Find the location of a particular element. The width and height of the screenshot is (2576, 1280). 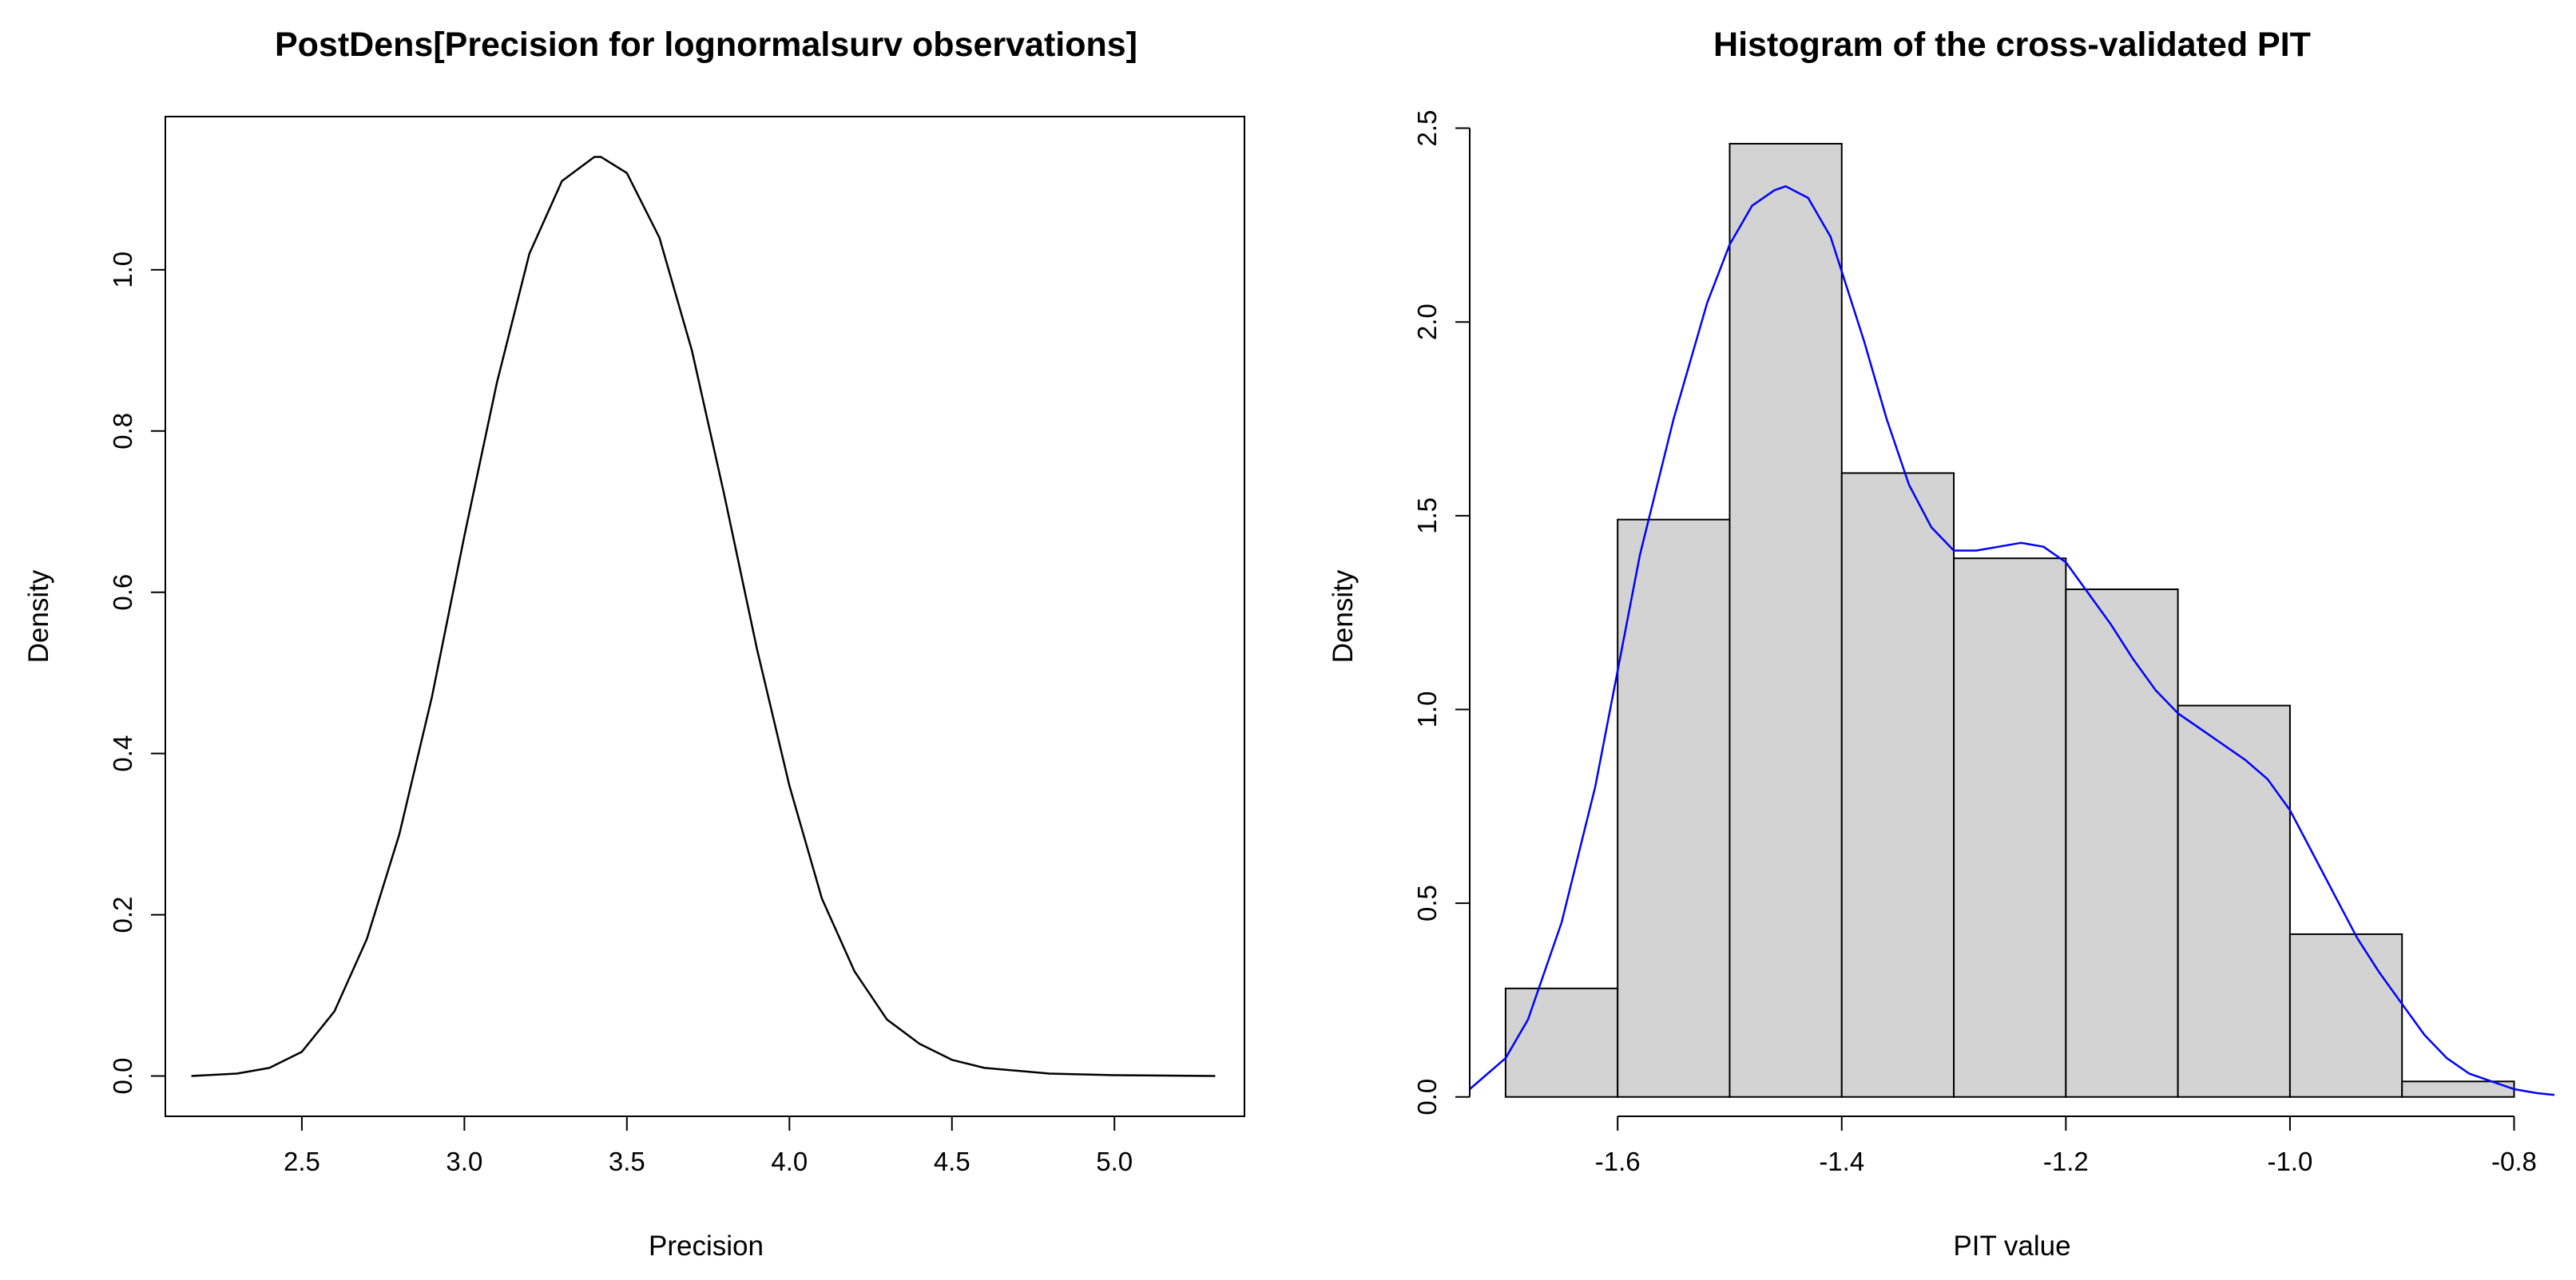

right-chart-title: Histogram of the cross-validated PIT is located at coordinates (2012, 45).